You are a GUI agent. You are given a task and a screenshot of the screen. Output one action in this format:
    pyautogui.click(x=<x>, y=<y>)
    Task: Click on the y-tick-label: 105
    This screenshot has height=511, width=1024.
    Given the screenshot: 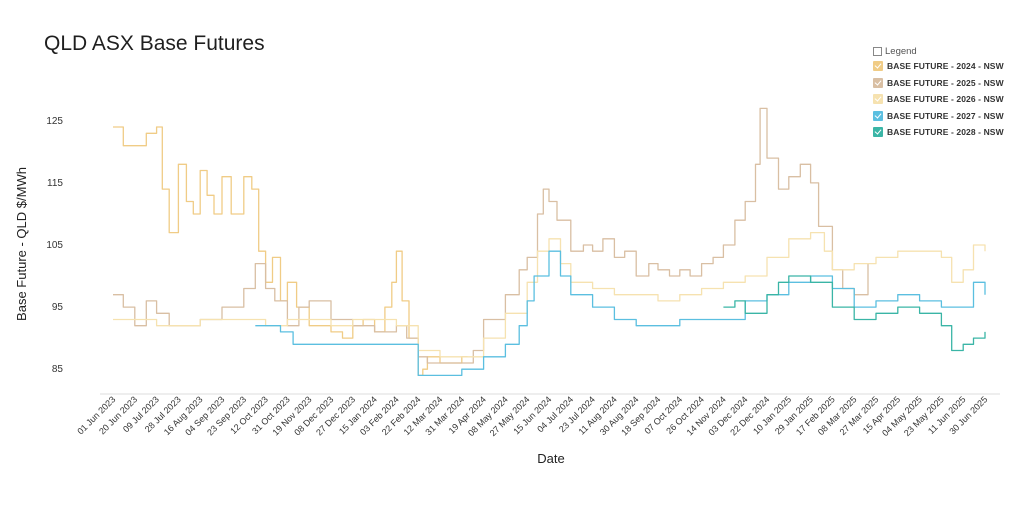 What is the action you would take?
    pyautogui.click(x=54, y=245)
    